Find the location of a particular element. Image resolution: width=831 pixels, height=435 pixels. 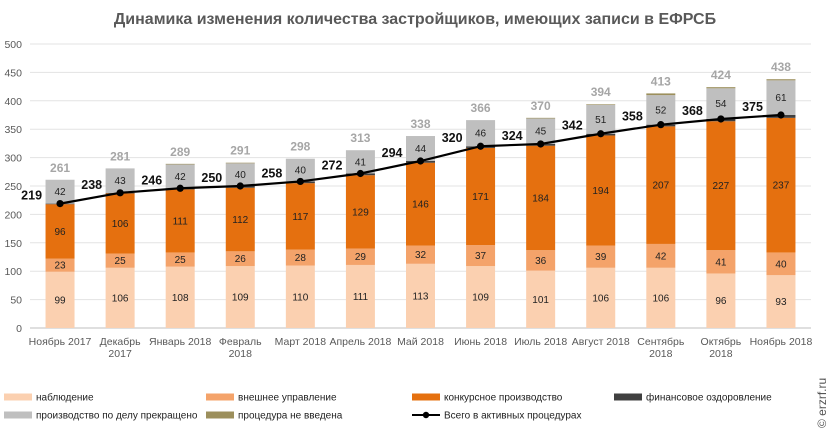

segment-value-label: 184 is located at coordinates (540, 198).